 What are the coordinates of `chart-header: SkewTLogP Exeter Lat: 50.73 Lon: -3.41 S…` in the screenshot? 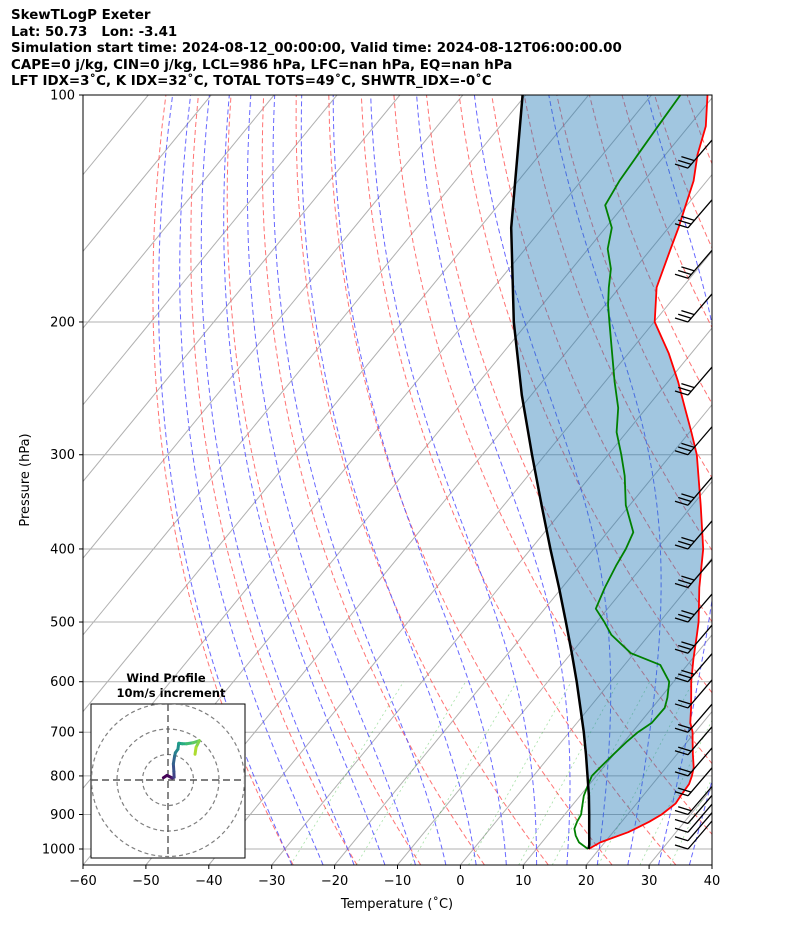 It's located at (316, 49).